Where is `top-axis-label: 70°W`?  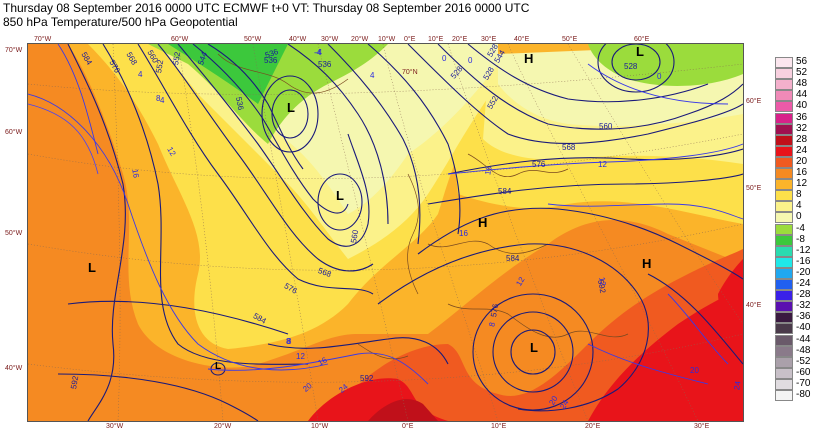
top-axis-label: 70°W is located at coordinates (43, 39).